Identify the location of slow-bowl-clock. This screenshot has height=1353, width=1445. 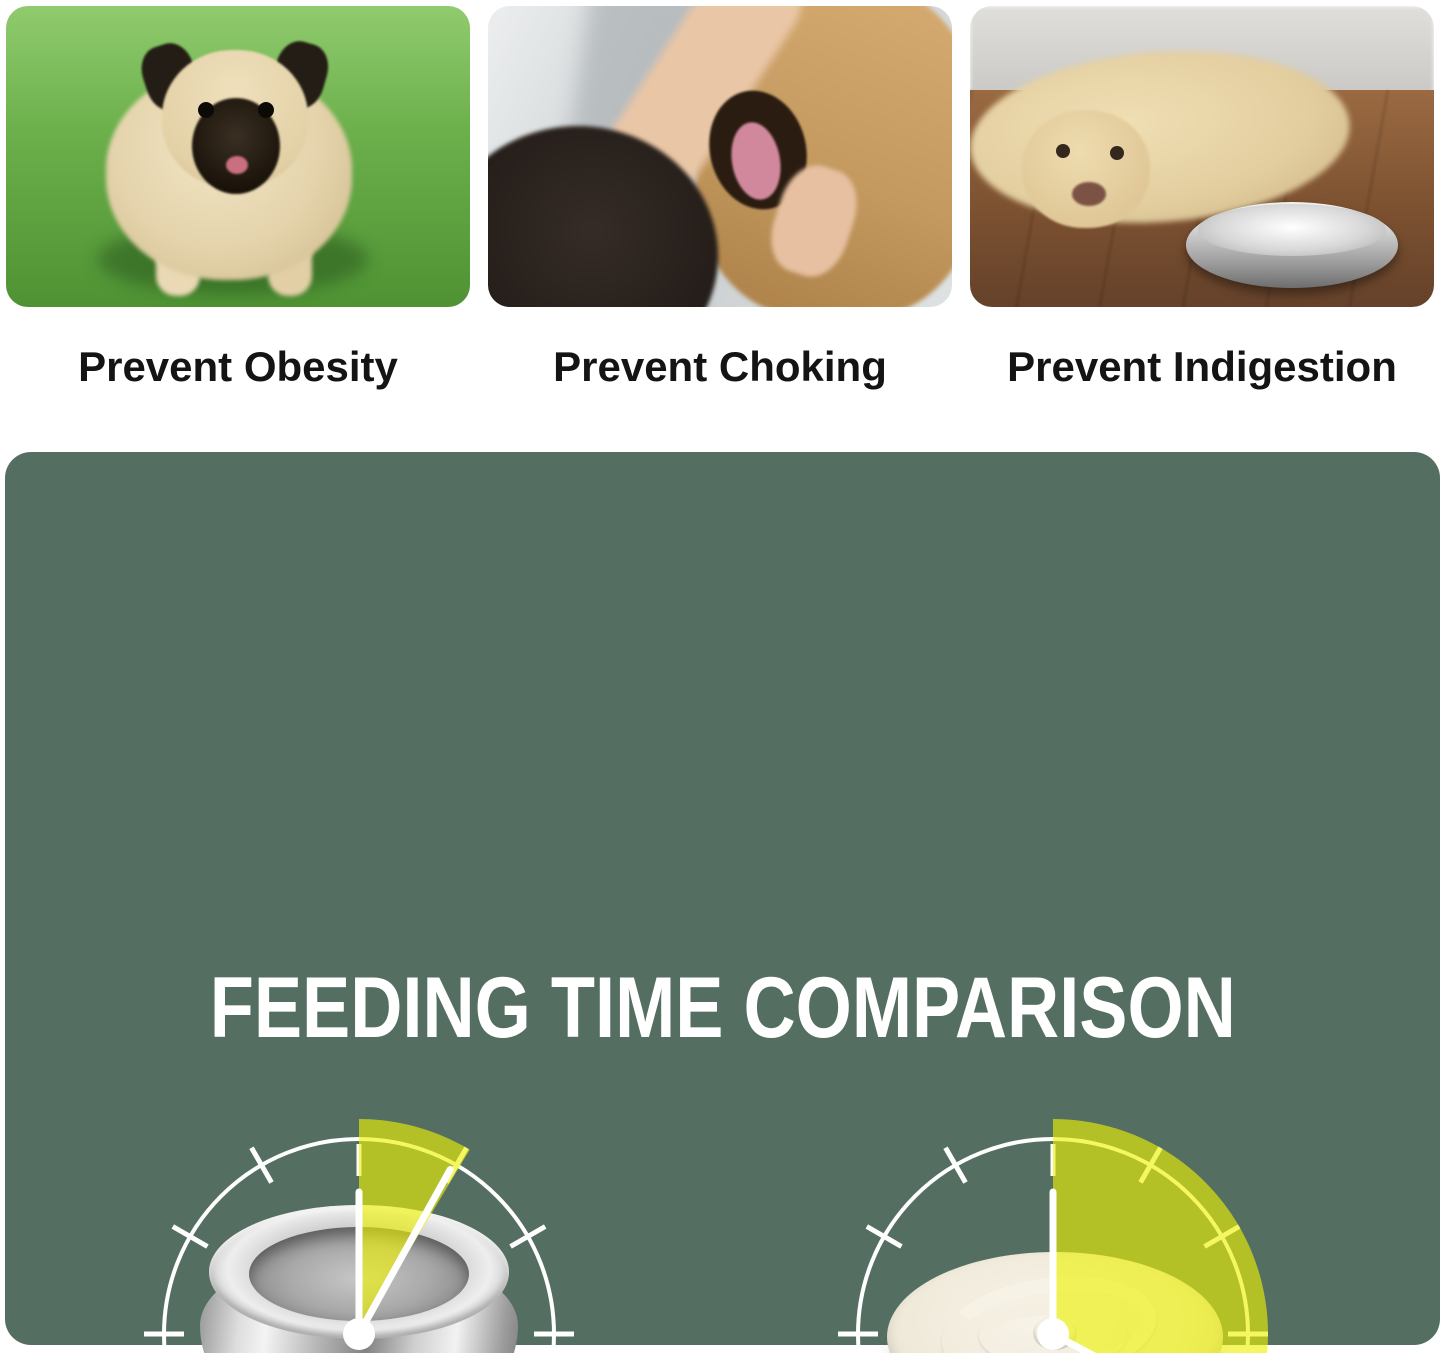
(1053, 1228).